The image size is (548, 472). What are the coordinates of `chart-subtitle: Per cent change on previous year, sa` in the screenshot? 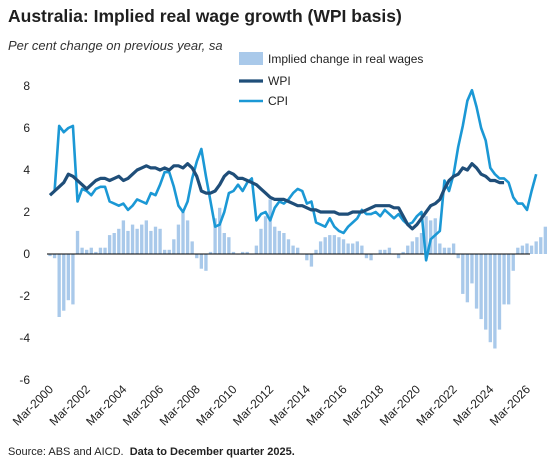 It's located at (115, 45).